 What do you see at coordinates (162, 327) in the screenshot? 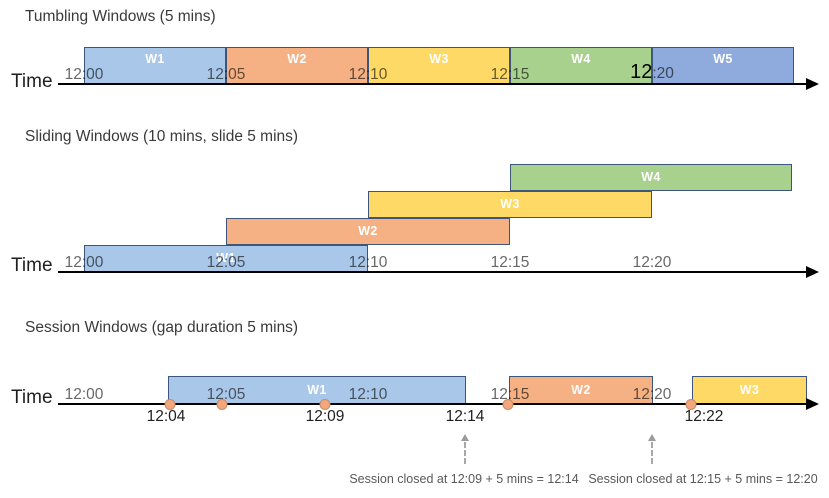
I see `section-title-session: Session Windows (gap duration 5 mins)` at bounding box center [162, 327].